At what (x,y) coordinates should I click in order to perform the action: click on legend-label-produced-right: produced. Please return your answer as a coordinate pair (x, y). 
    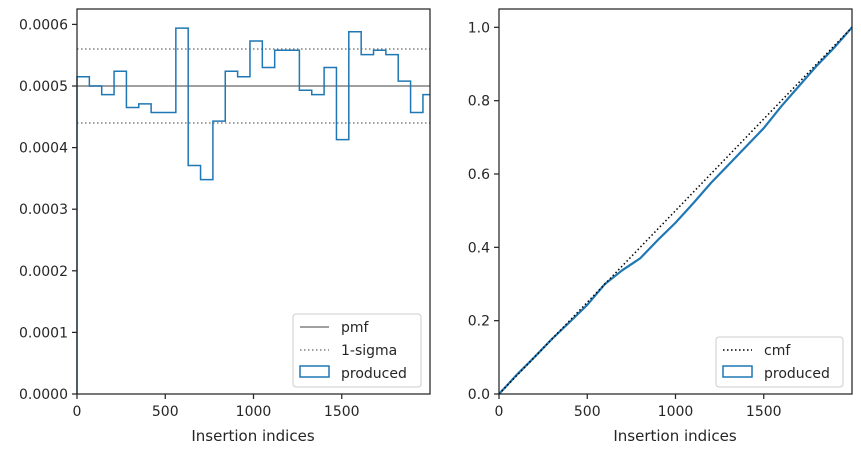
    Looking at the image, I should click on (797, 374).